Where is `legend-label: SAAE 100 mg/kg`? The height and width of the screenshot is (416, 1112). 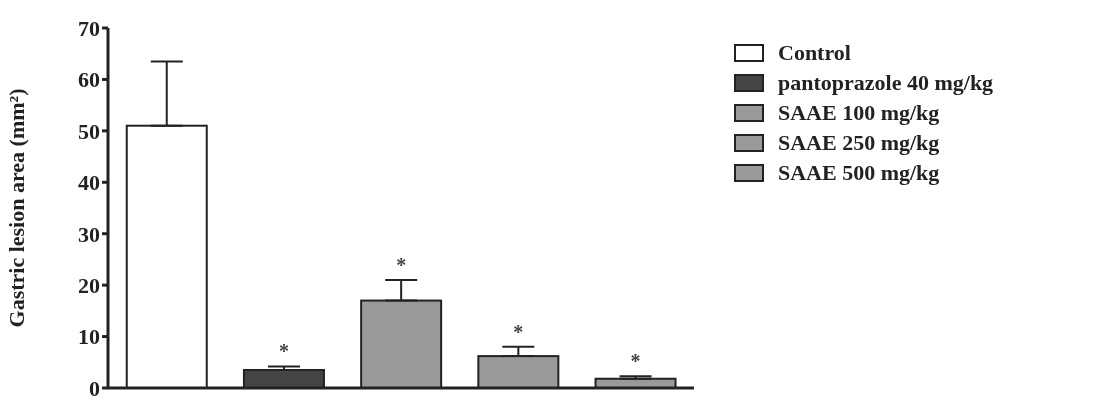 legend-label: SAAE 100 mg/kg is located at coordinates (859, 113).